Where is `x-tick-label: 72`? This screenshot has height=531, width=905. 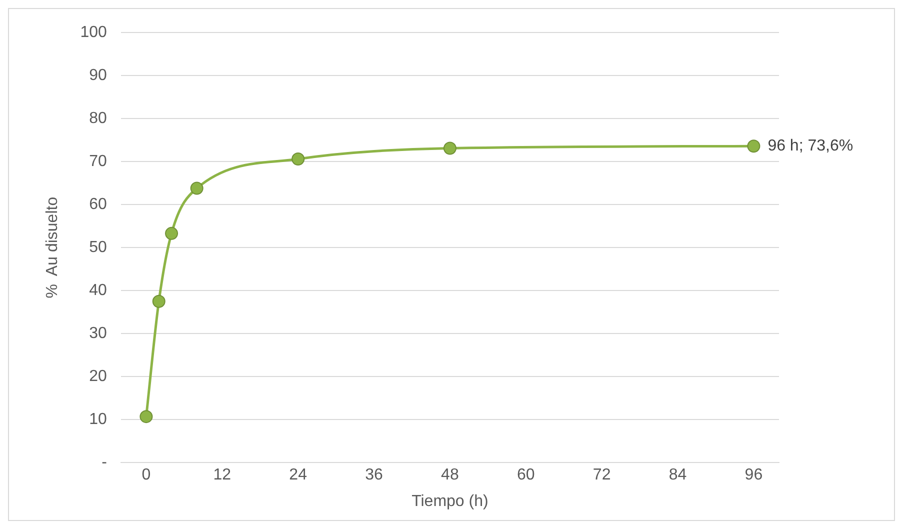
x-tick-label: 72 is located at coordinates (601, 475).